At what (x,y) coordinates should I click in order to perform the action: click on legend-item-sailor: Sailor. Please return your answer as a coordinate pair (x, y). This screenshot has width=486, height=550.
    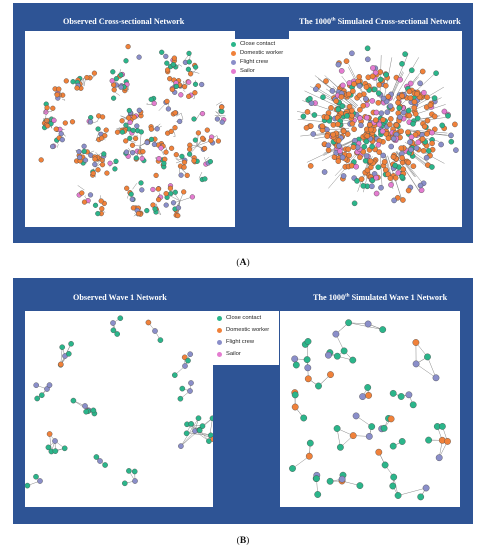
    Looking at the image, I should click on (243, 71).